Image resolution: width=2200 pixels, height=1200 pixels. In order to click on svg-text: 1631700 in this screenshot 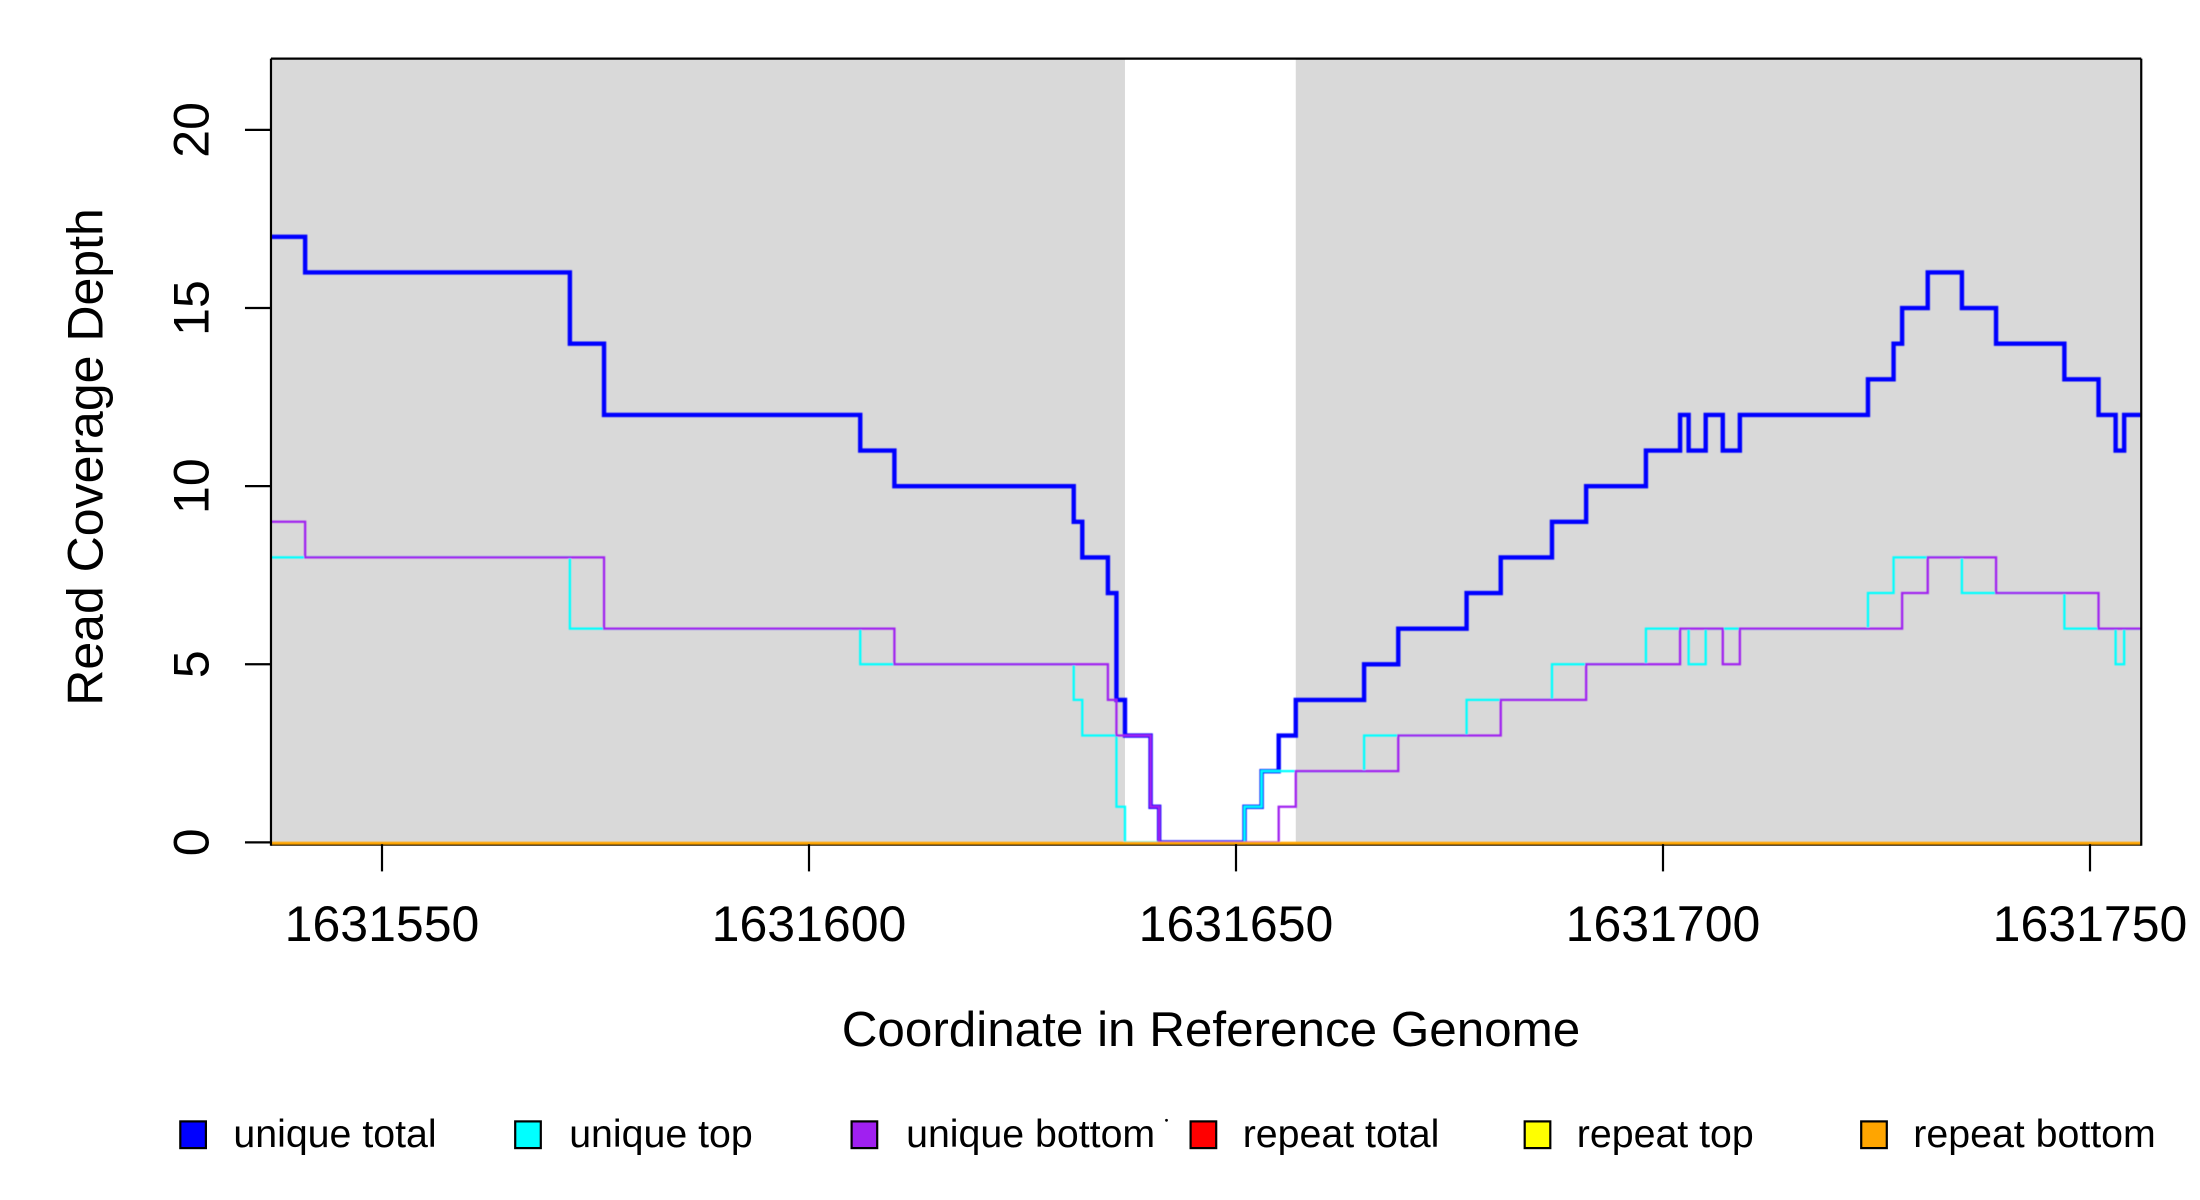, I will do `click(1663, 924)`.